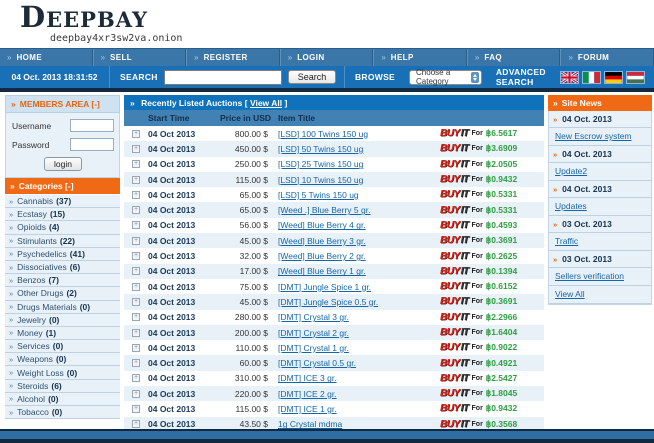  I want to click on nav-item: » REGISTER, so click(233, 57).